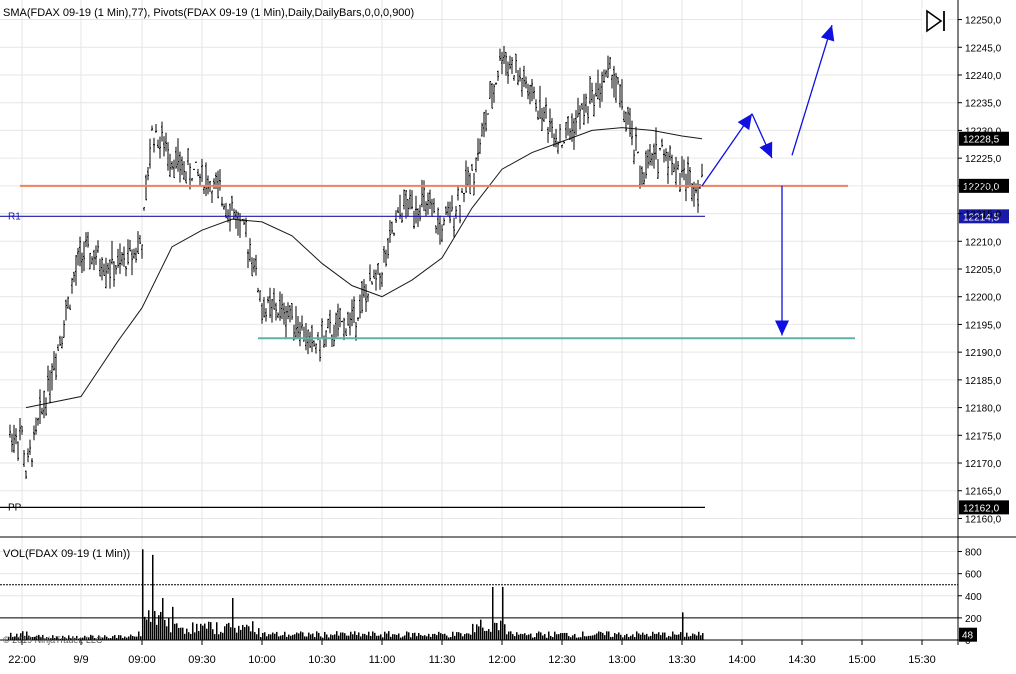 The height and width of the screenshot is (674, 1016). I want to click on scroll-to-end-icon, so click(935, 21).